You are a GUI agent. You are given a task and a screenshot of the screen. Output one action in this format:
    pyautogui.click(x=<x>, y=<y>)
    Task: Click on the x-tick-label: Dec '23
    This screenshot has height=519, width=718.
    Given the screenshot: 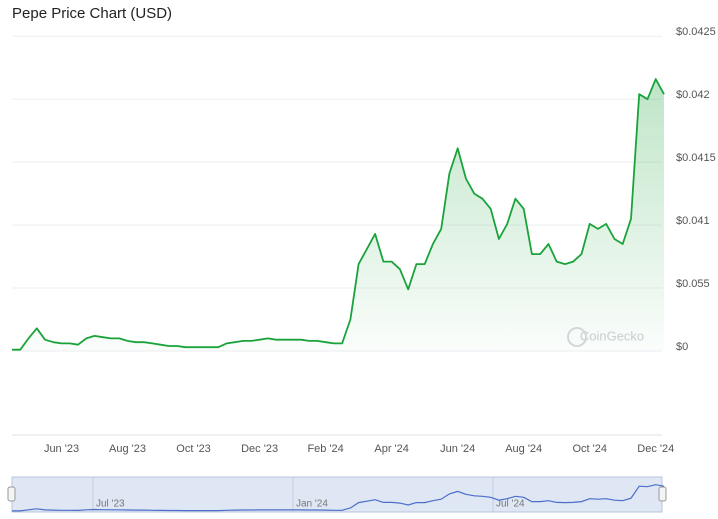 What is the action you would take?
    pyautogui.click(x=259, y=449)
    